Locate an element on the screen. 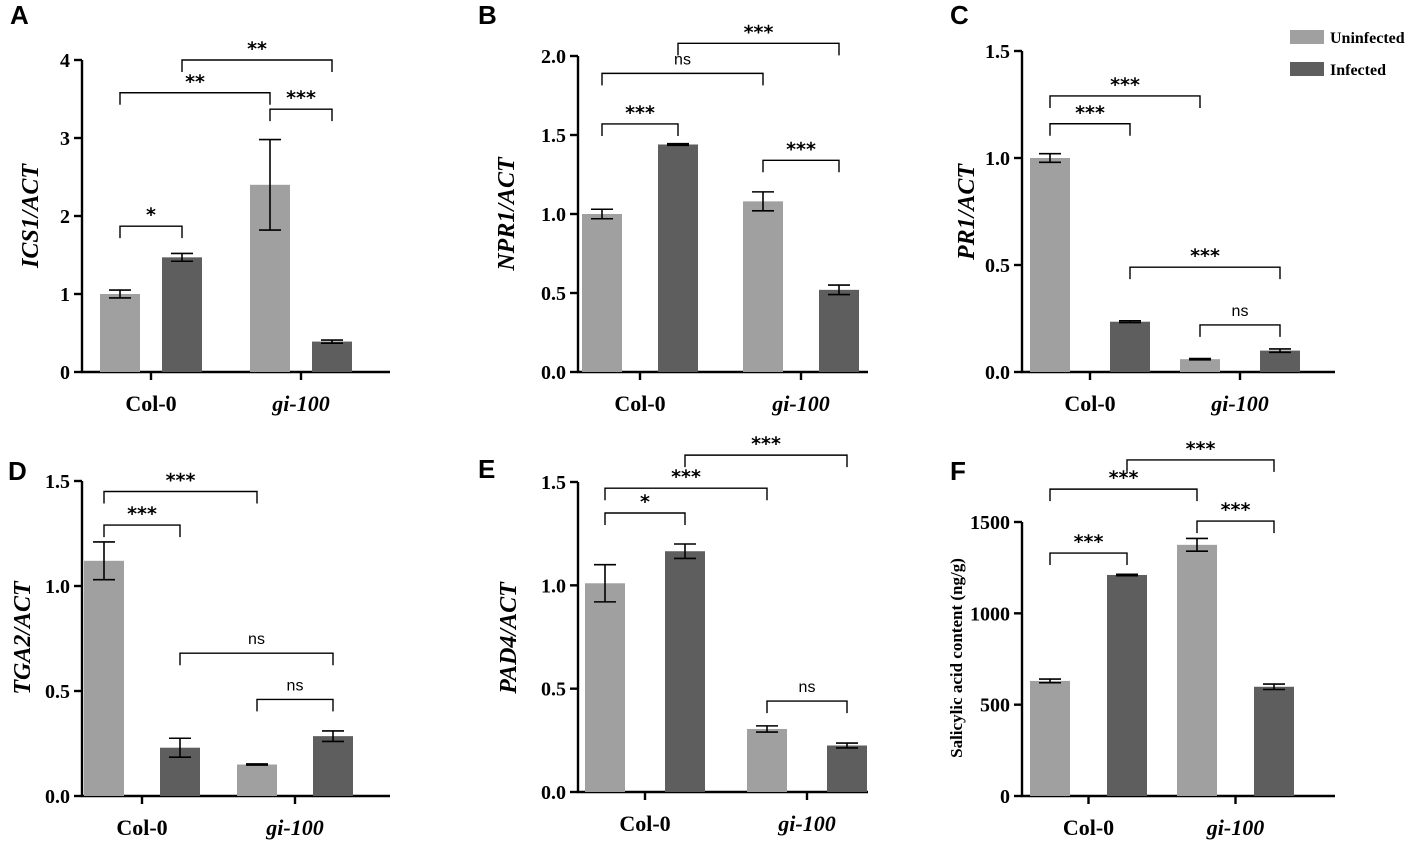 This screenshot has width=1417, height=842. y-axis-label: ICS1/ACT is located at coordinates (31, 216).